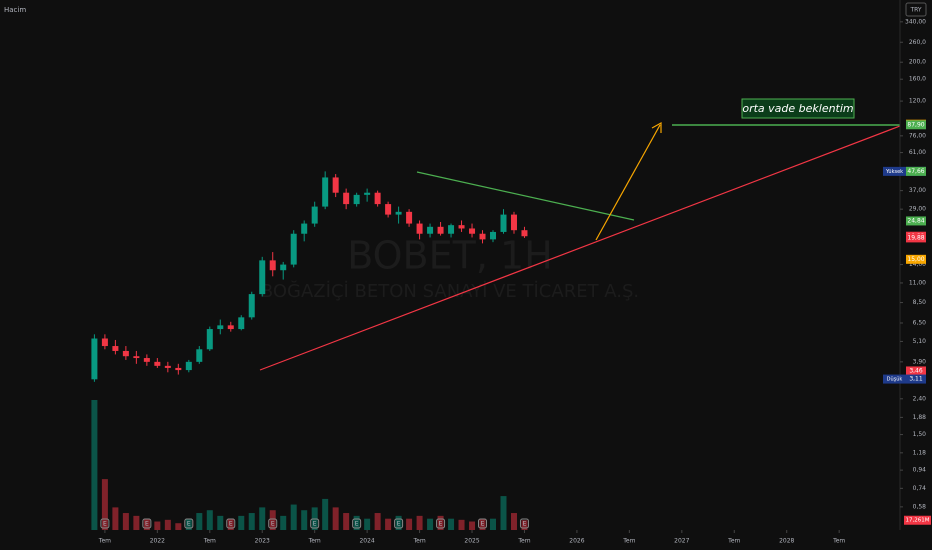 The image size is (932, 550). I want to click on currency-label: TRY, so click(915, 10).